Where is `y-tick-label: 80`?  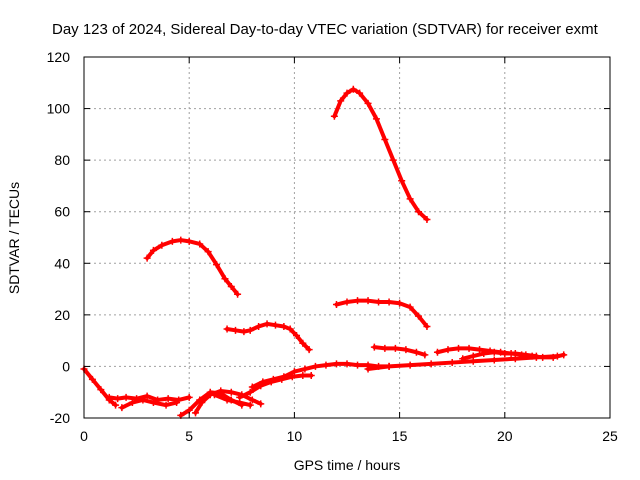 y-tick-label: 80 is located at coordinates (62, 160).